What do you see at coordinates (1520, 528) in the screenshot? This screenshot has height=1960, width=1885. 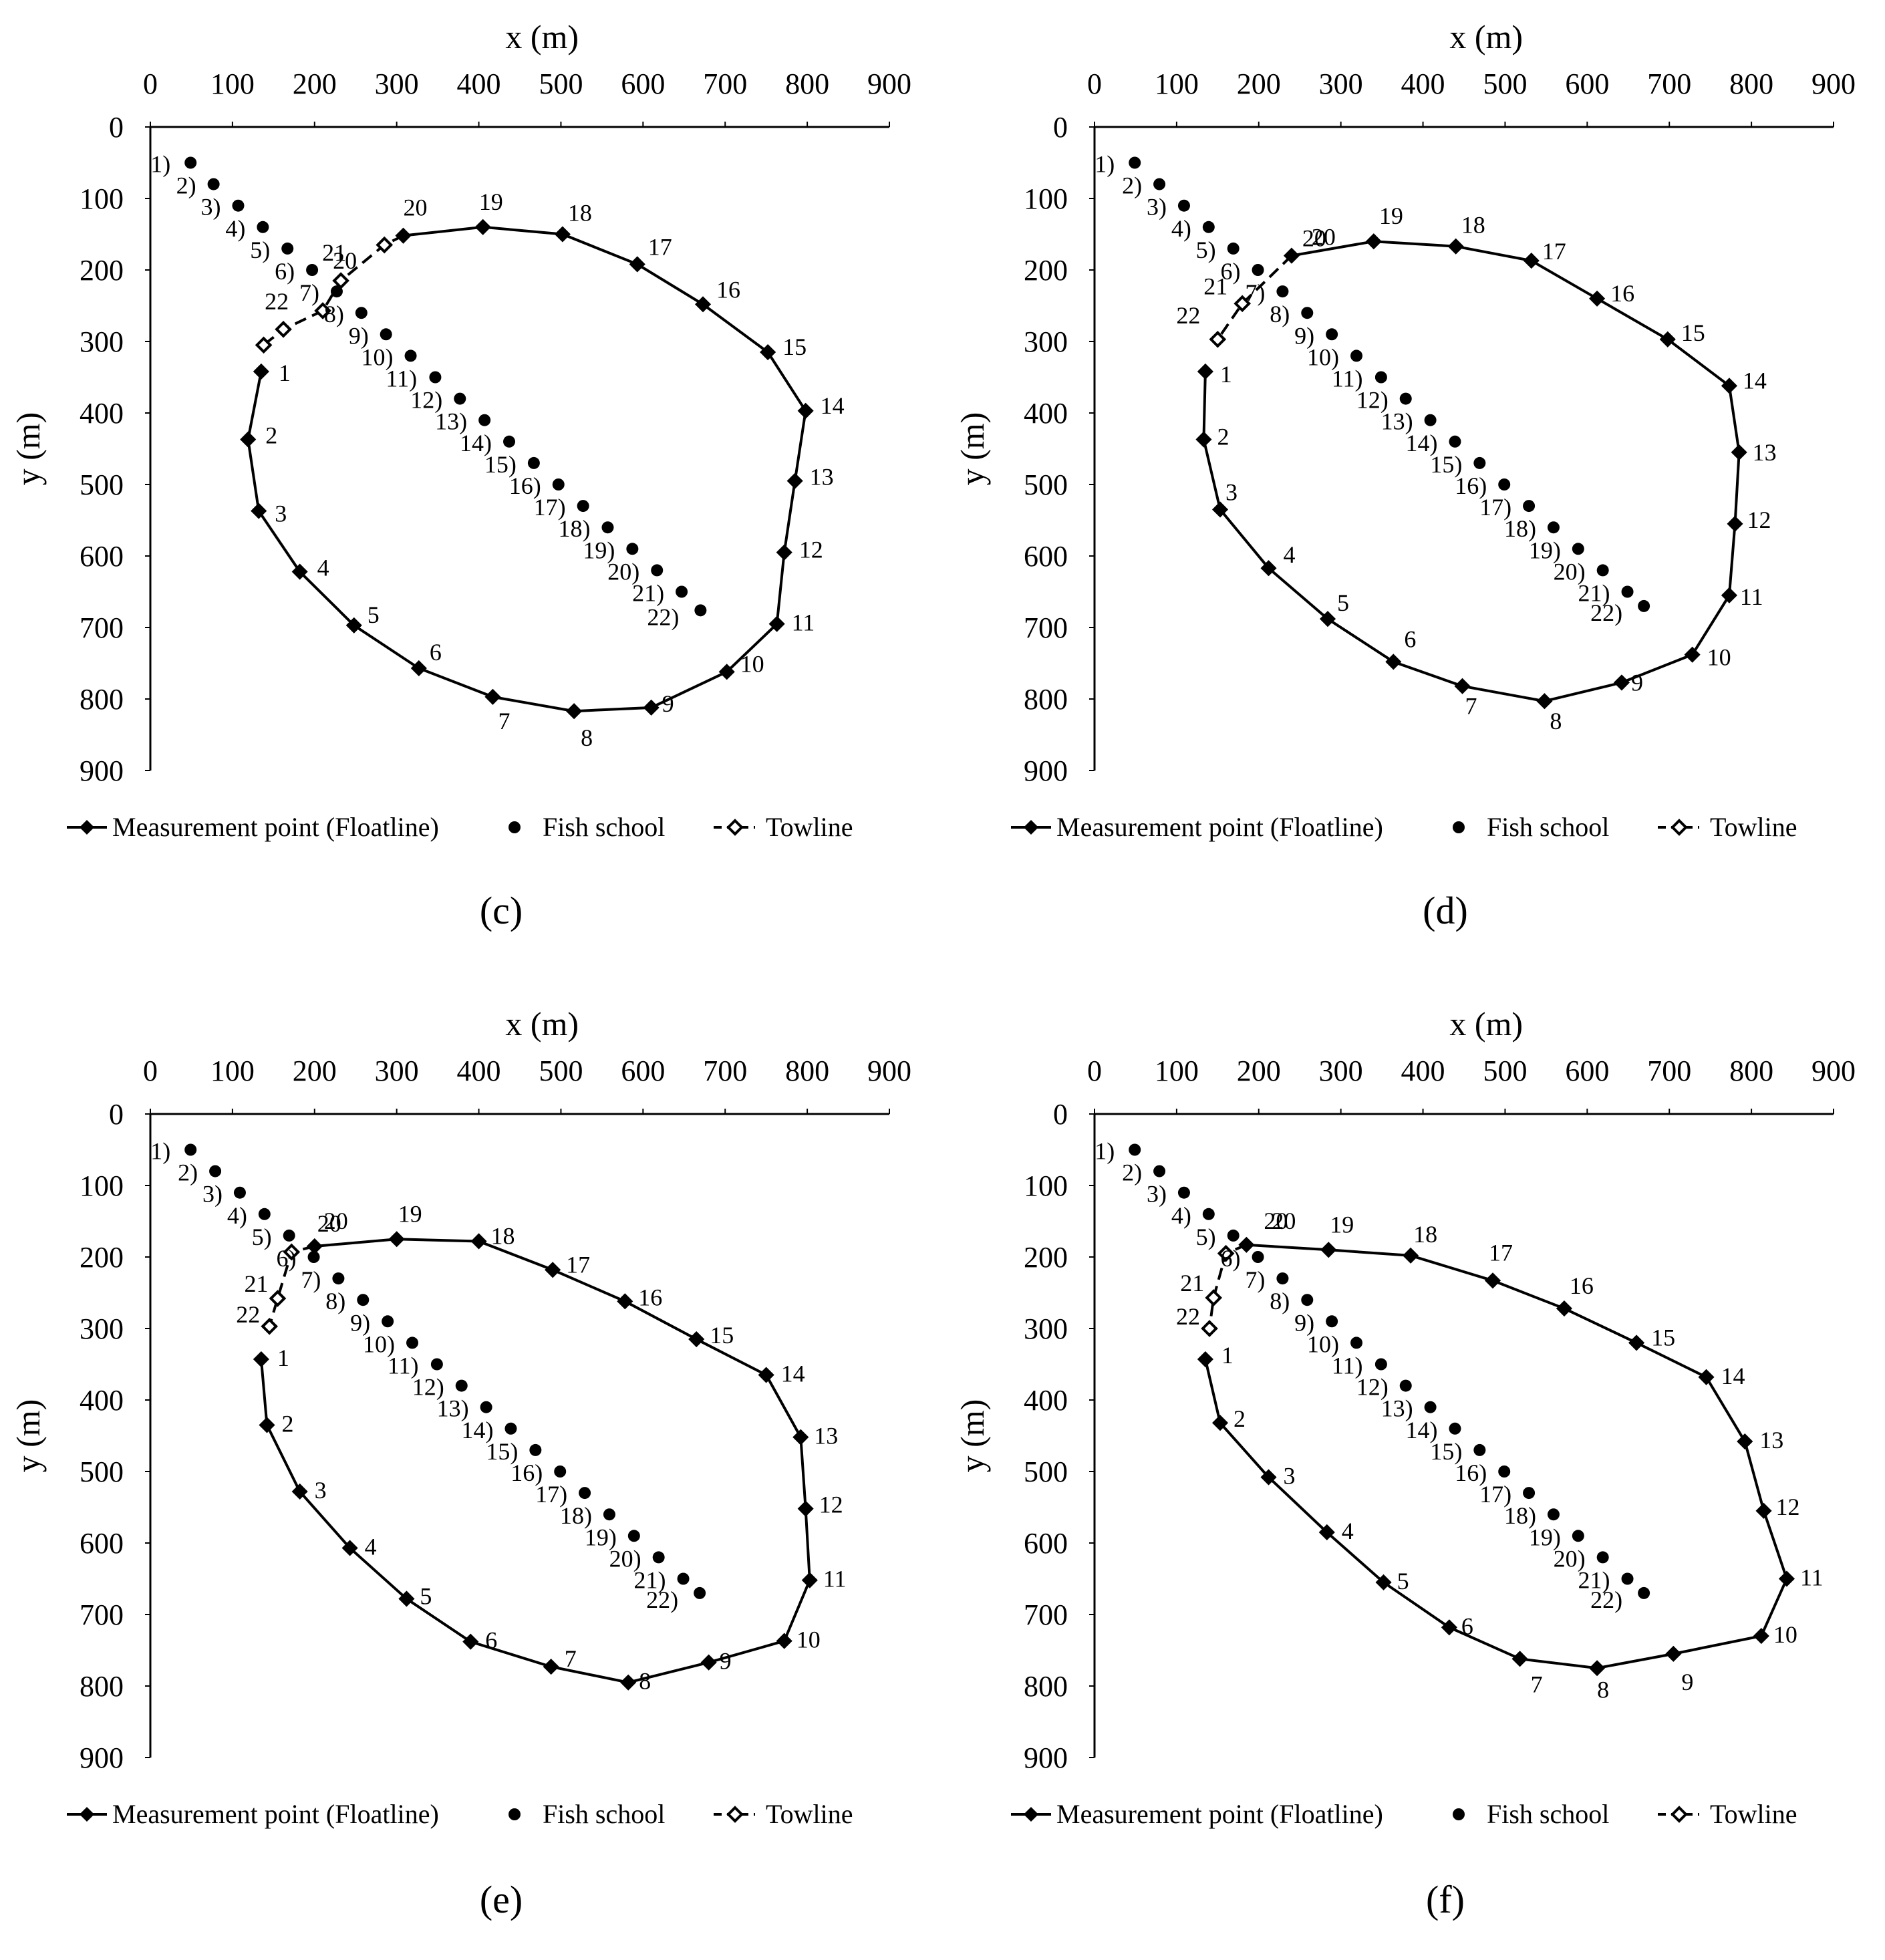 I see `fish-school-label: 18)` at bounding box center [1520, 528].